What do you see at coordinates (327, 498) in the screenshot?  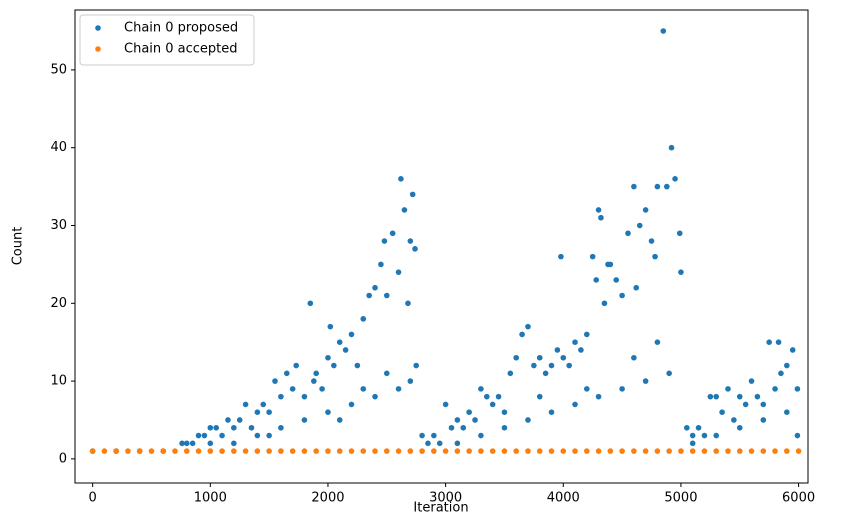 I see `x-tick-label: 2000` at bounding box center [327, 498].